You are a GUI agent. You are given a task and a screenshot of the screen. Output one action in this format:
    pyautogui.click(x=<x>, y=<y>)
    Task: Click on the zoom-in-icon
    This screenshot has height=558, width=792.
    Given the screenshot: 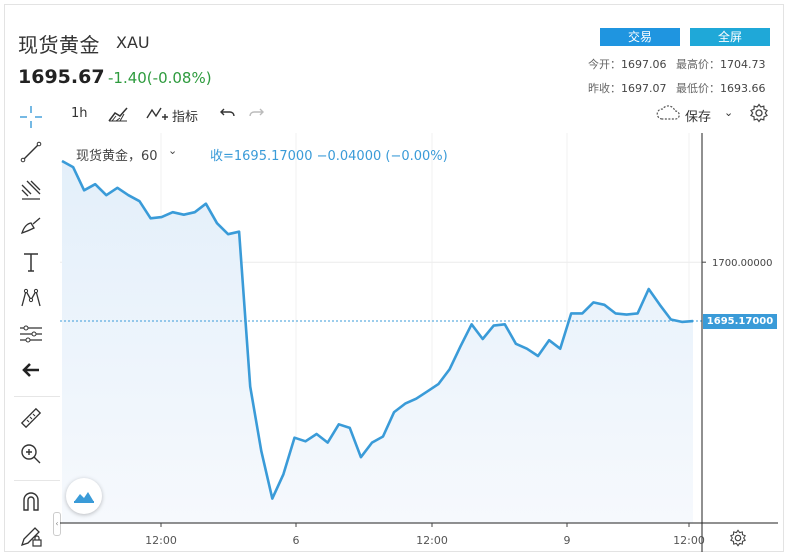 What is the action you would take?
    pyautogui.click(x=31, y=454)
    